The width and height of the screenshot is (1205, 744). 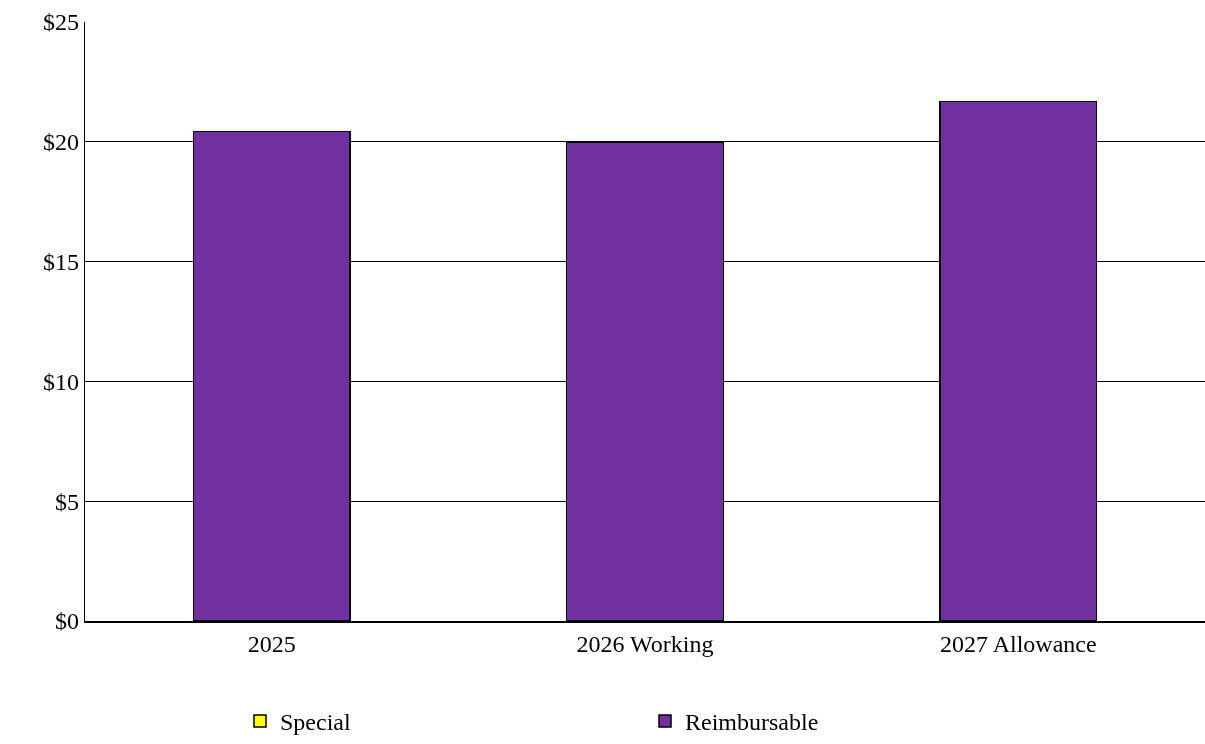 What do you see at coordinates (752, 722) in the screenshot?
I see `legend-label: Reimbursable` at bounding box center [752, 722].